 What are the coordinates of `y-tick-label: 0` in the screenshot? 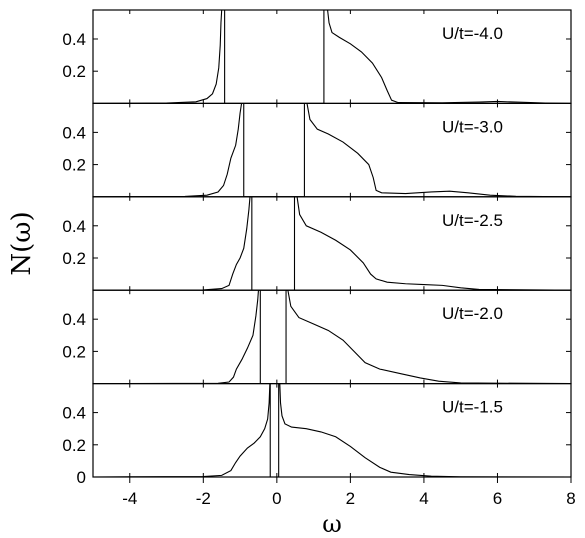 It's located at (81, 477).